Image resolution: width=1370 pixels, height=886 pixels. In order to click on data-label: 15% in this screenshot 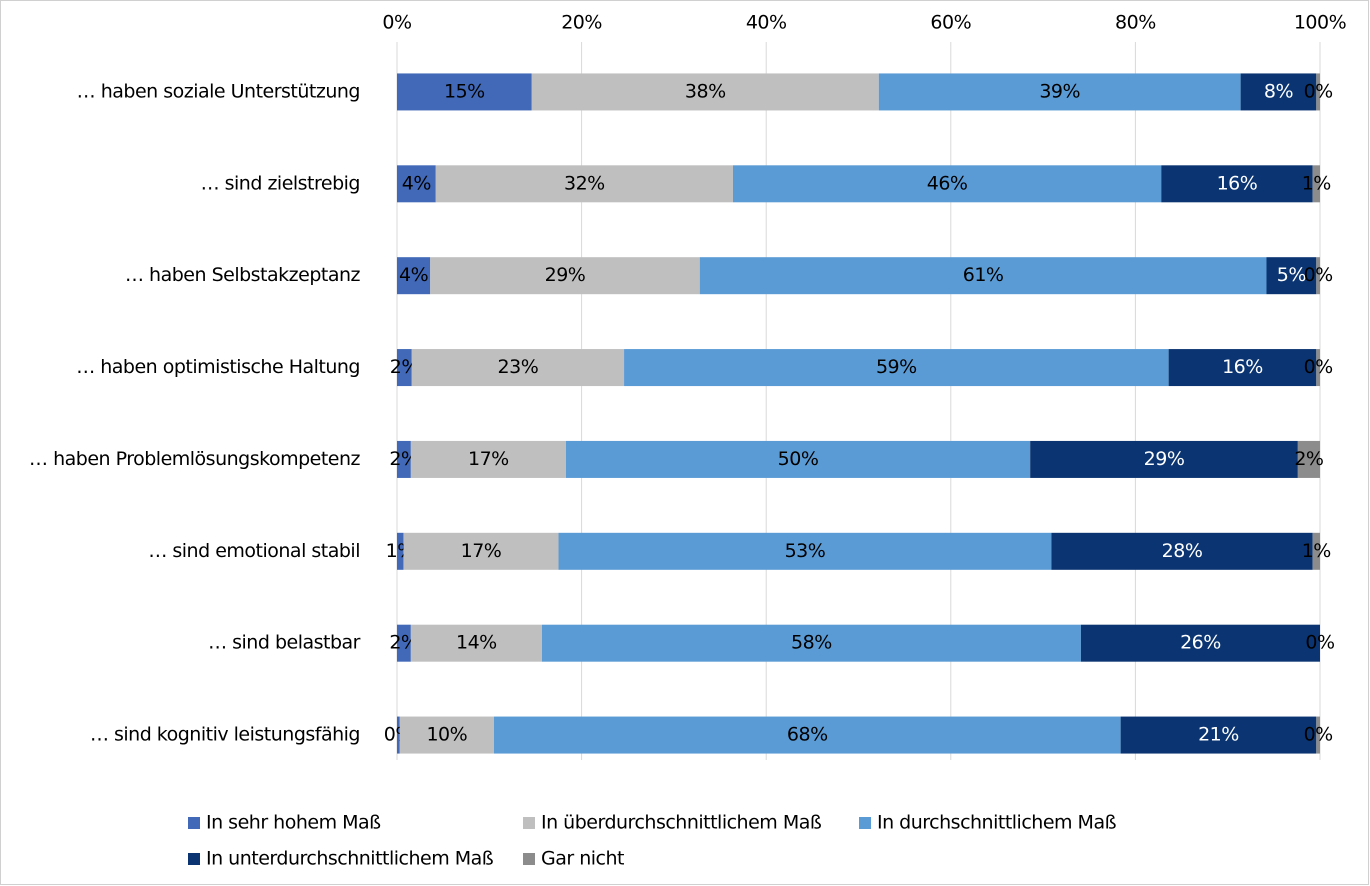, I will do `click(464, 91)`.